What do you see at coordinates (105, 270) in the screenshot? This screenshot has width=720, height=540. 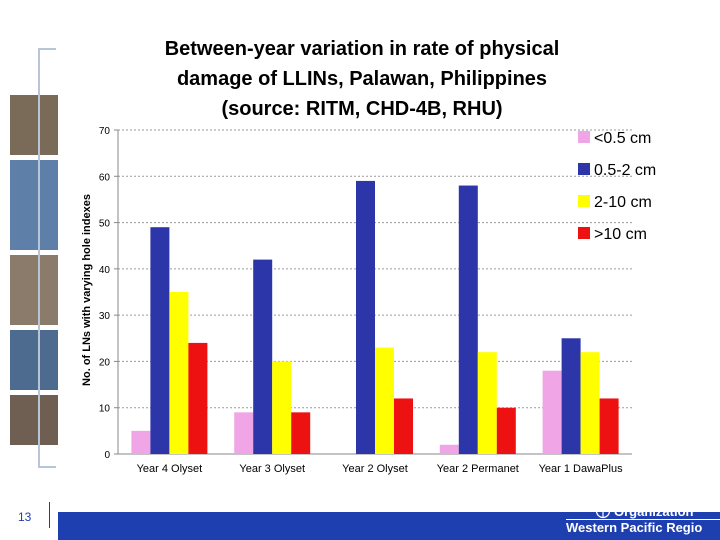 I see `y-tick-label: 40` at bounding box center [105, 270].